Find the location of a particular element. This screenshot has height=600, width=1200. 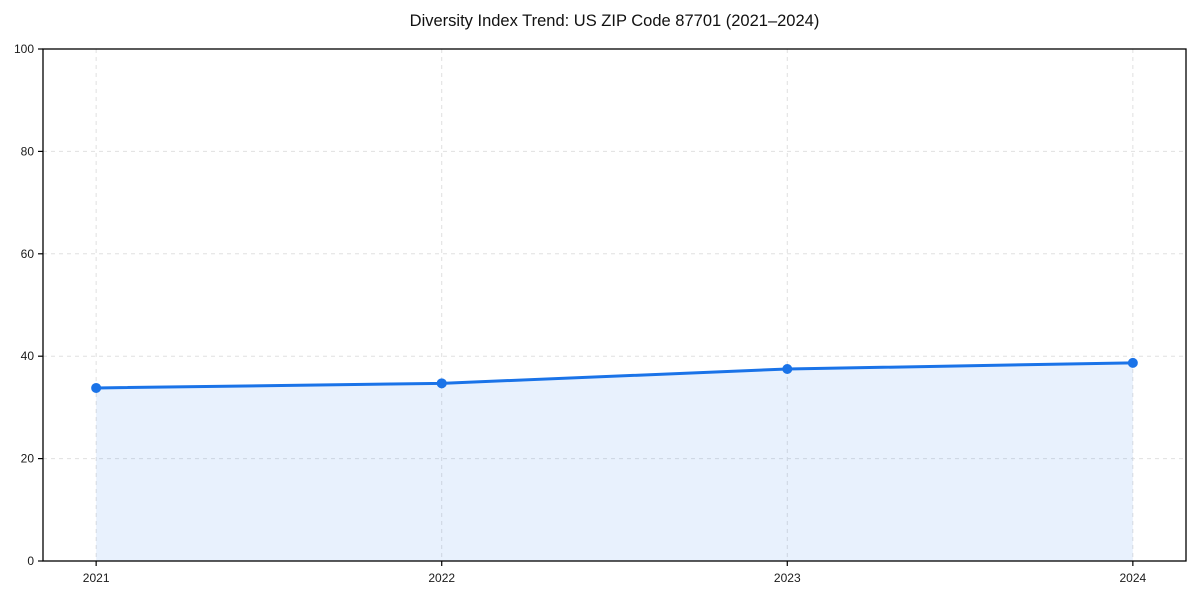

y-tick-label: 20 is located at coordinates (28, 459).